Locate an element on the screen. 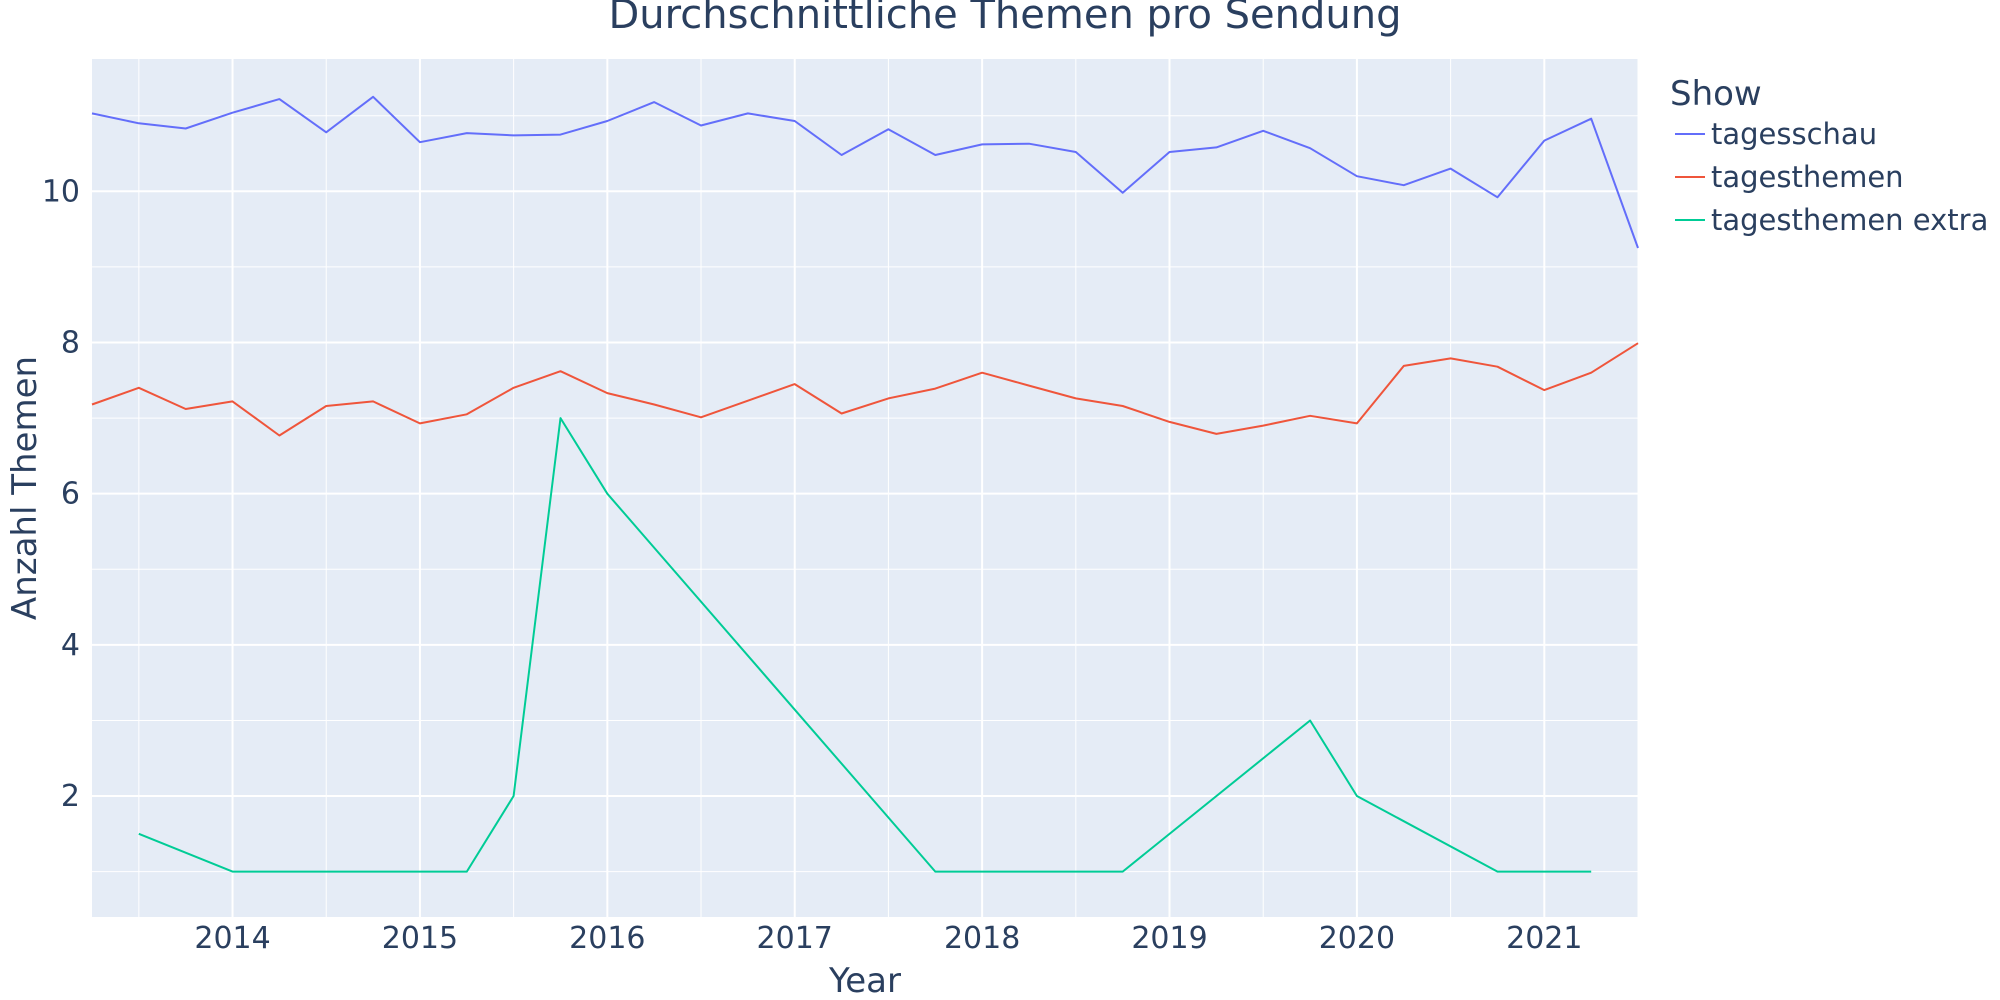  y-tick-label: 10 is located at coordinates (61, 191).